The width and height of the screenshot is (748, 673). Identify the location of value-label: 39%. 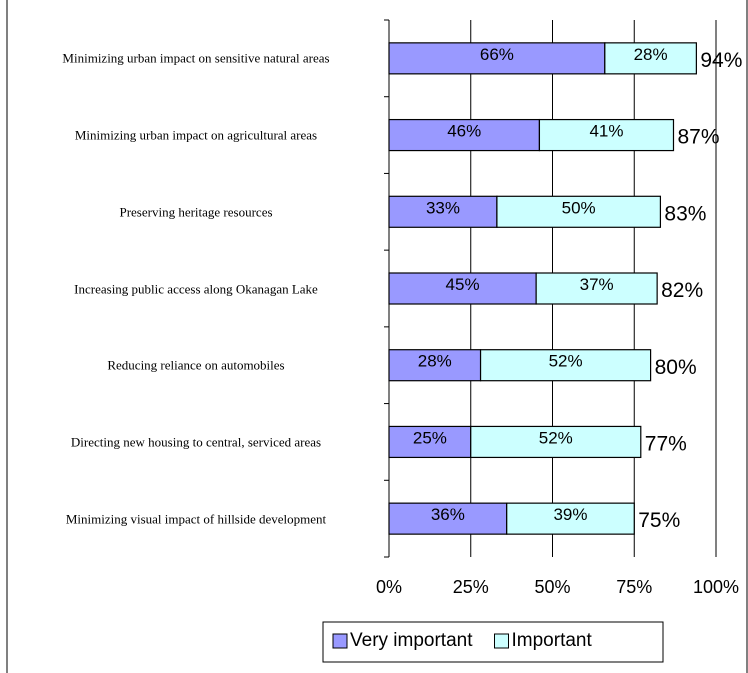
(570, 514).